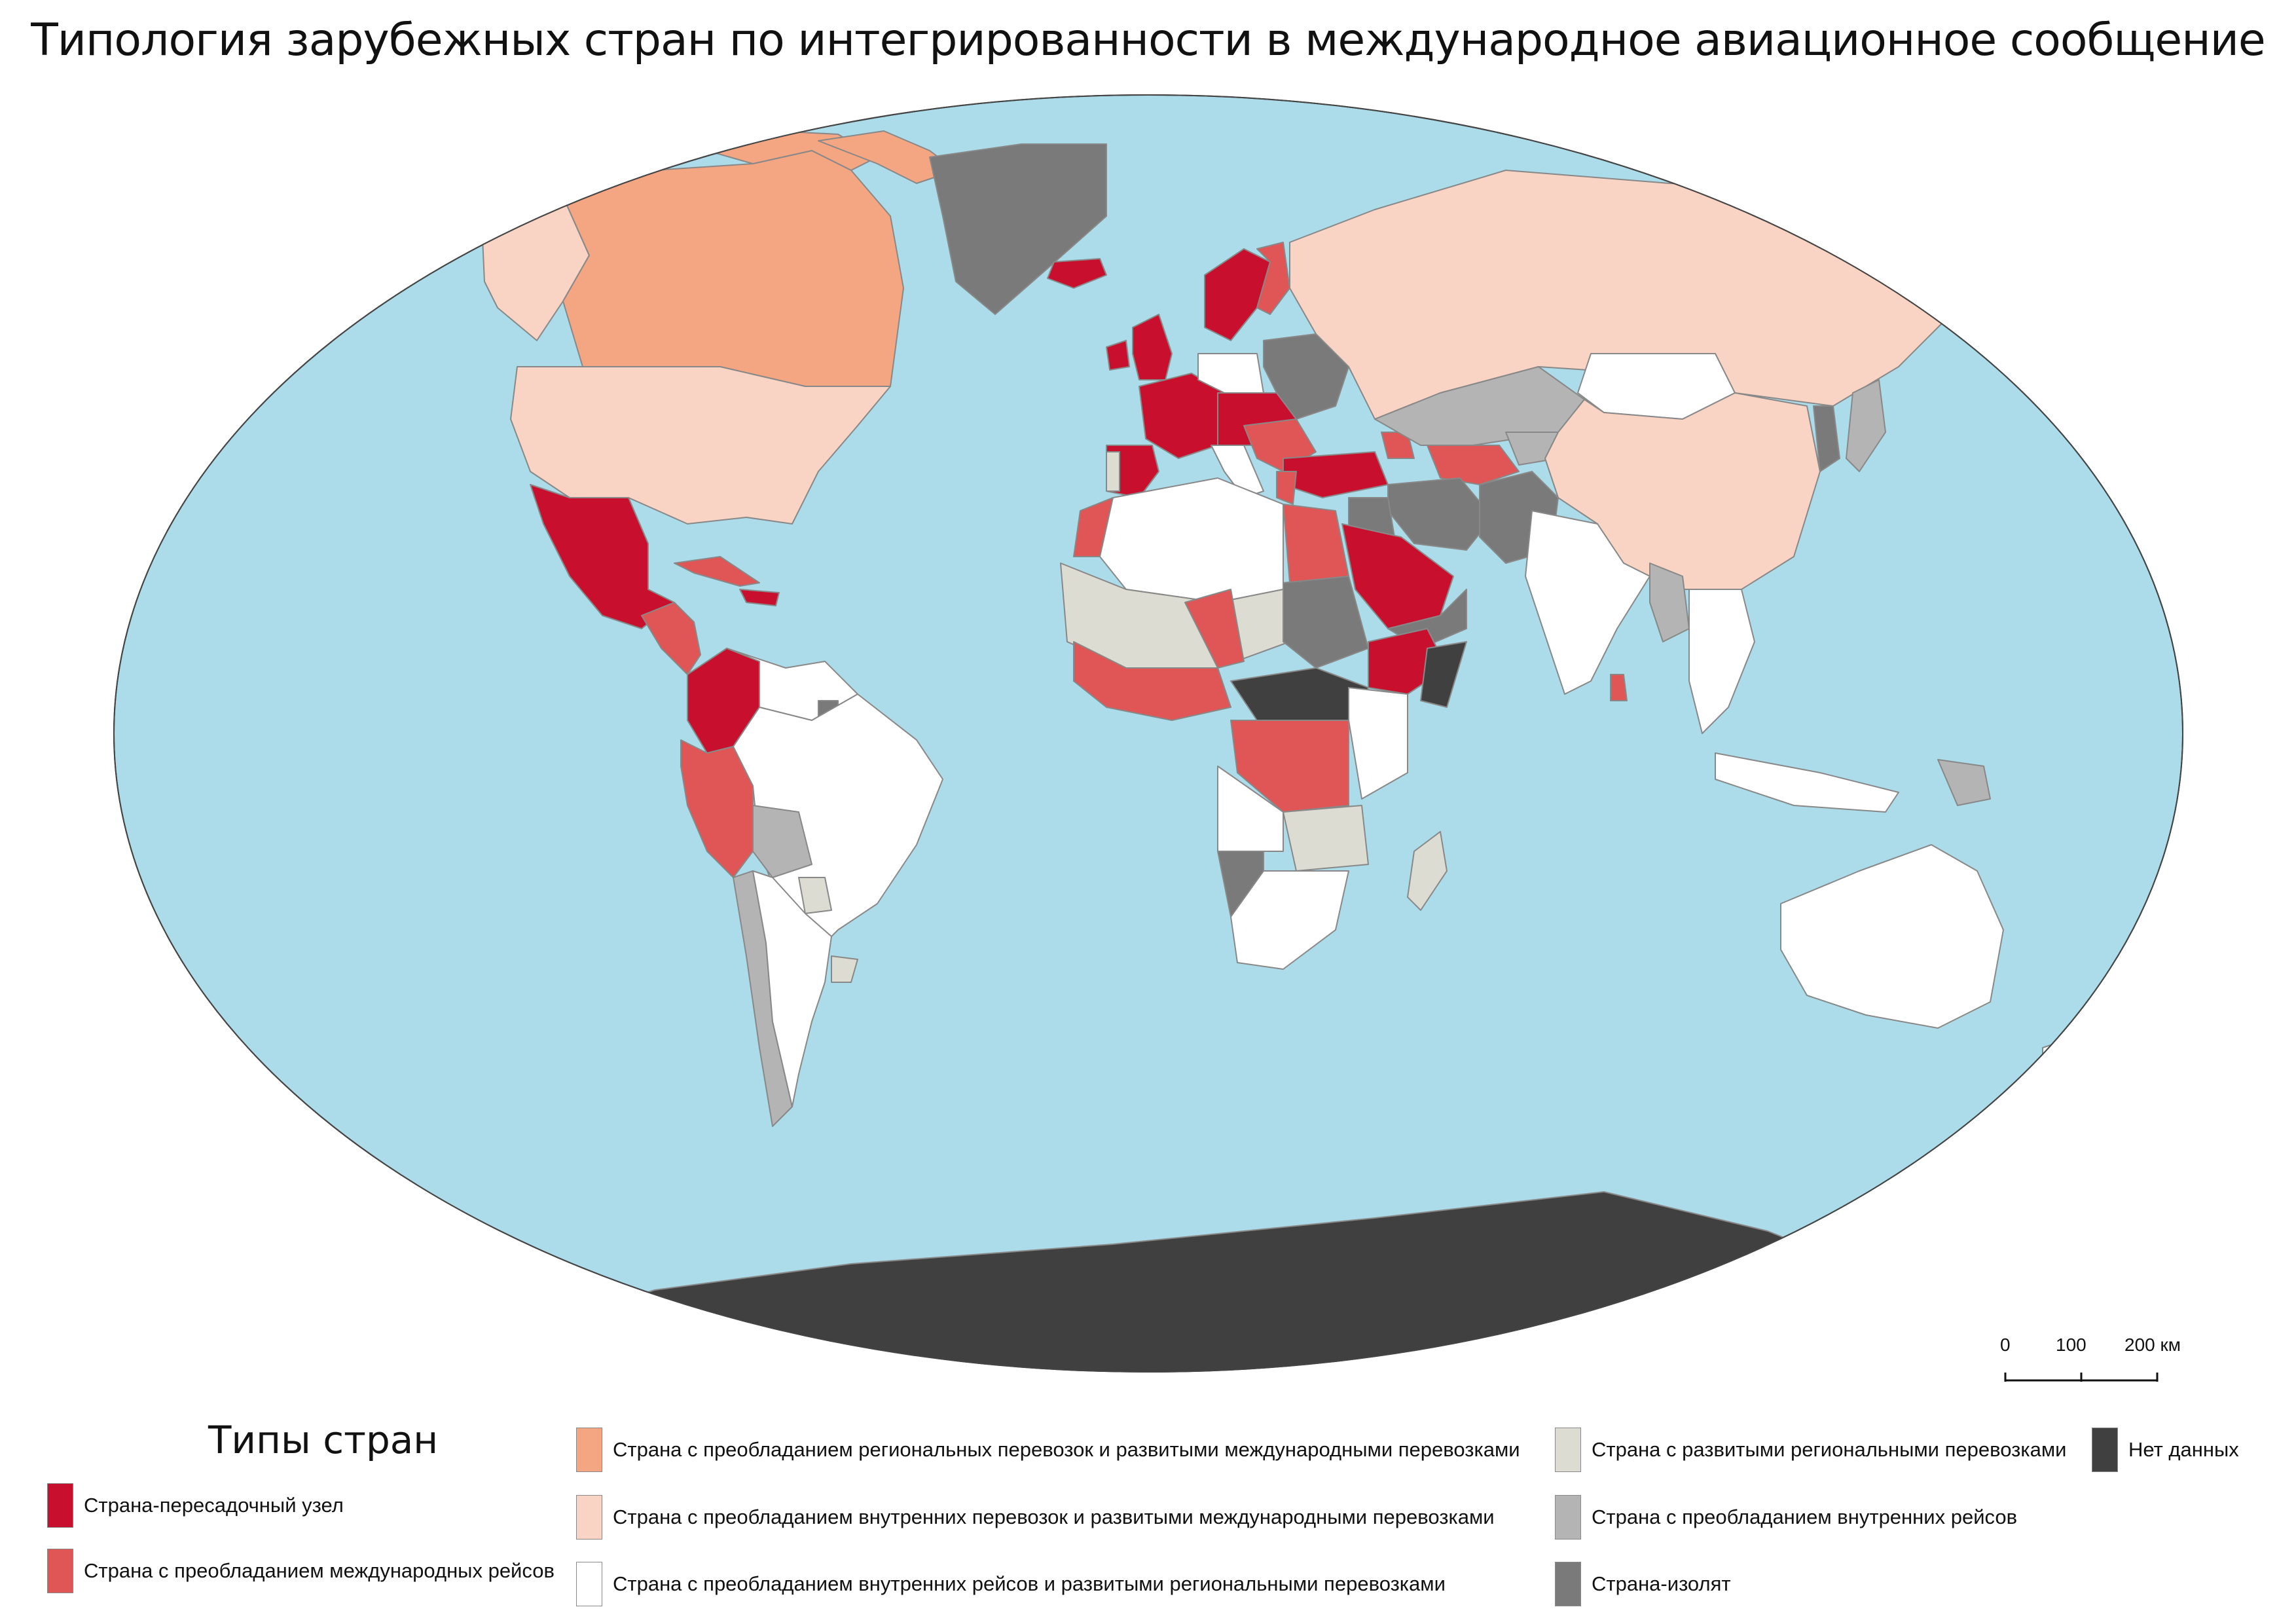  Describe the element at coordinates (782, 841) in the screenshot. I see `country-bolivia` at that location.